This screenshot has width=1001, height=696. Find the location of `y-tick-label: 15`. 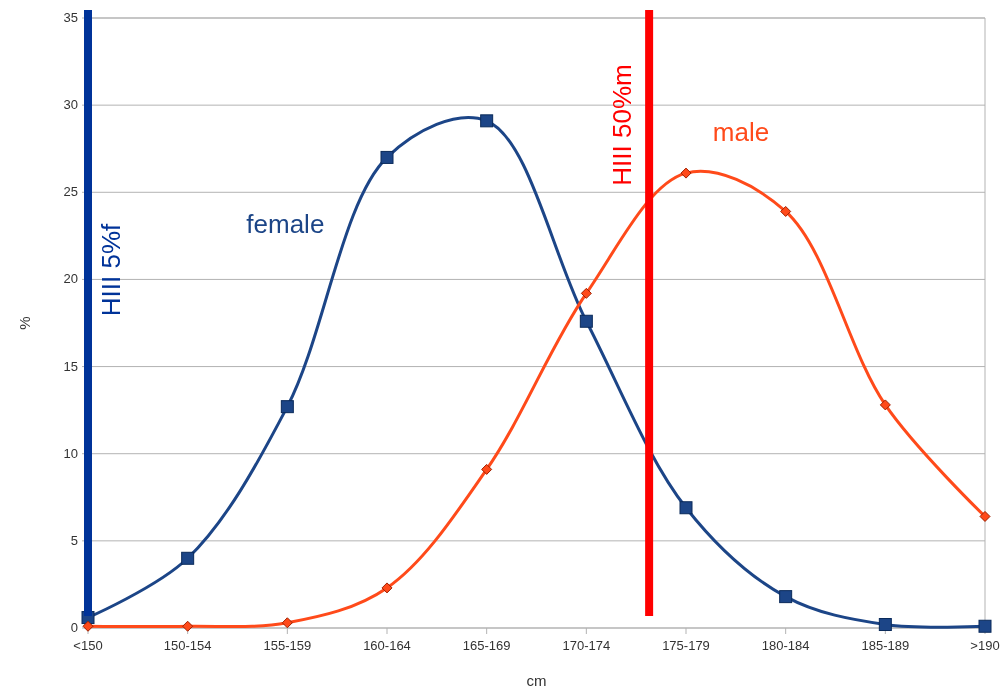

y-tick-label: 15 is located at coordinates (70, 366).